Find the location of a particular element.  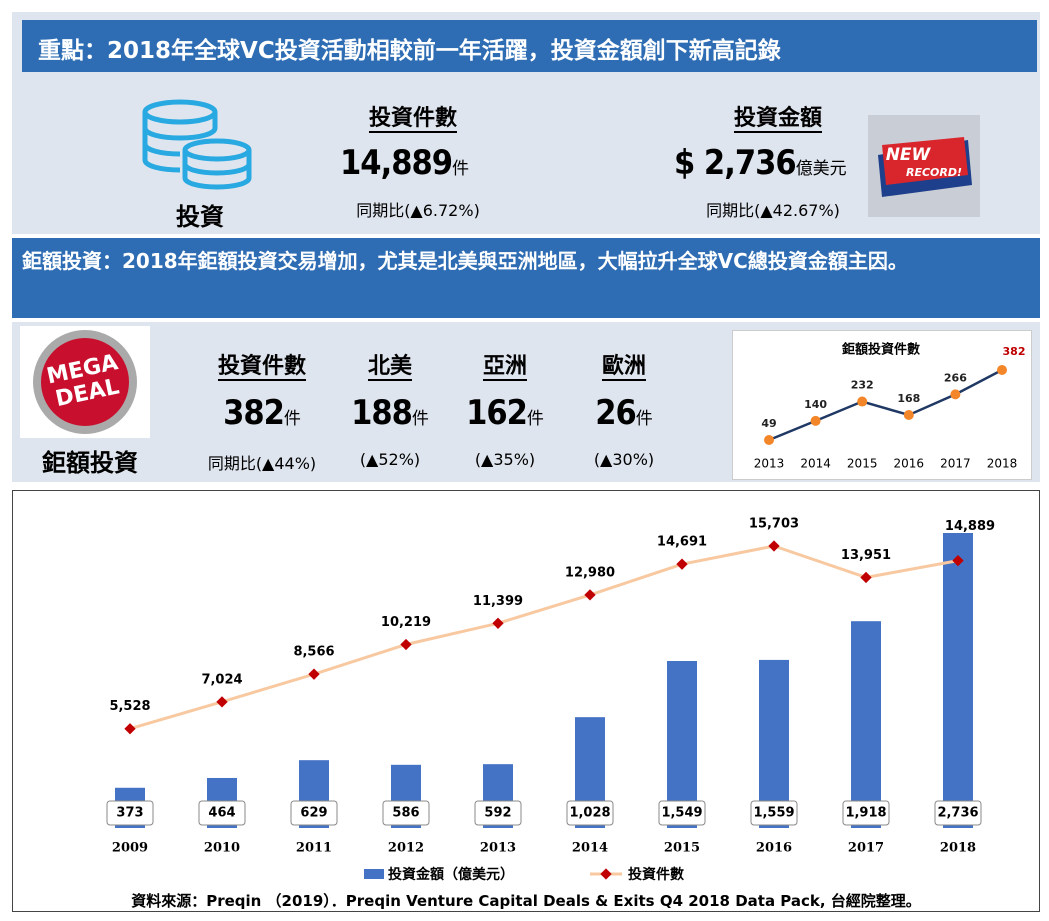

data-label: 2,736 is located at coordinates (957, 813).